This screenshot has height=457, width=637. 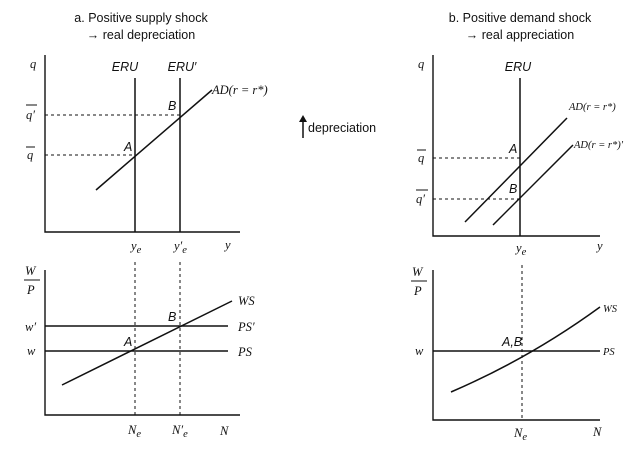 What do you see at coordinates (154, 140) in the screenshot?
I see `panel-a-ad-curve` at bounding box center [154, 140].